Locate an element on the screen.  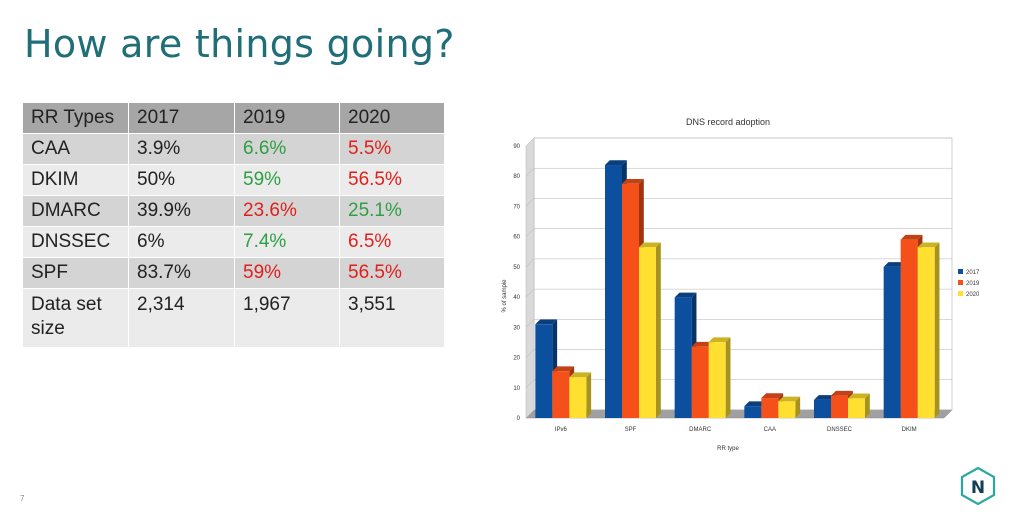
row-label: DMARC is located at coordinates (75, 211).